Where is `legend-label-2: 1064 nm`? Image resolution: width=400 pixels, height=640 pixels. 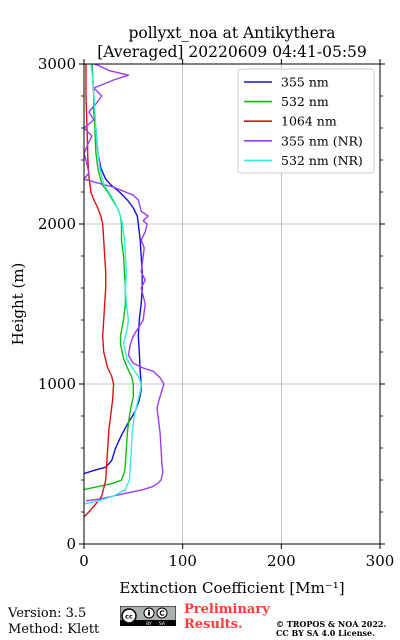
legend-label-2: 1064 nm is located at coordinates (309, 121).